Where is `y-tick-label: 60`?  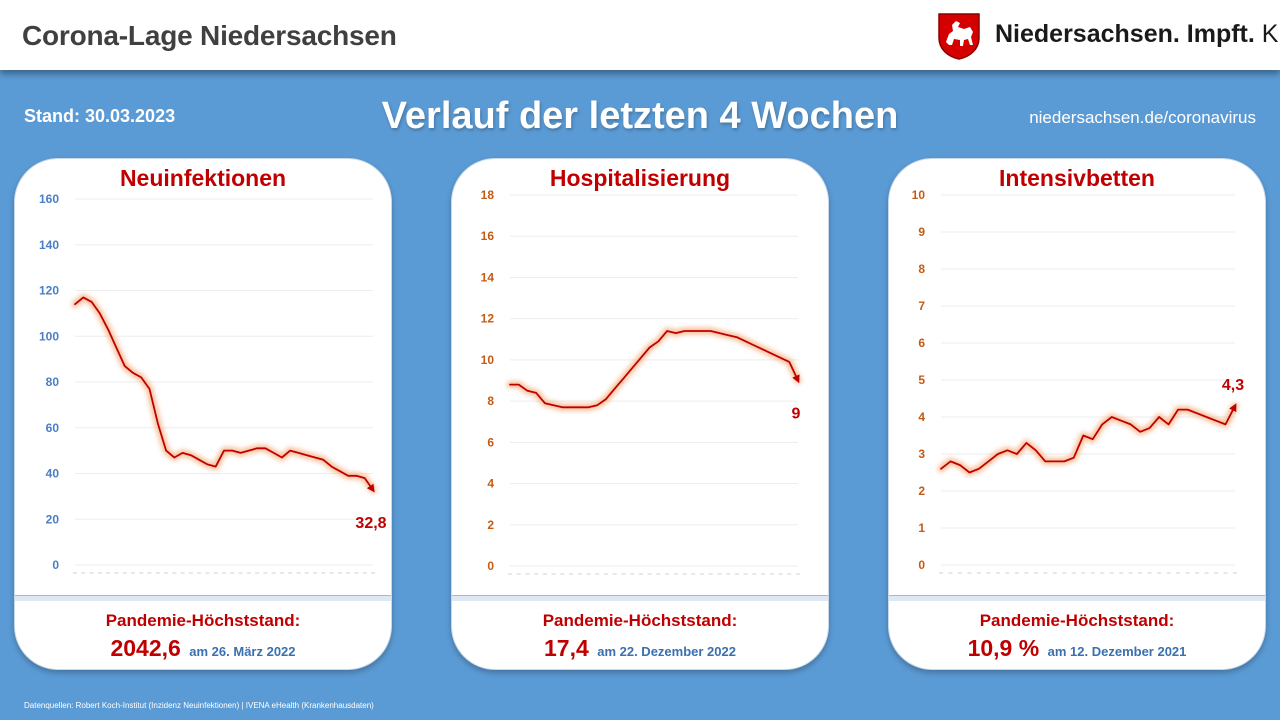 y-tick-label: 60 is located at coordinates (53, 428).